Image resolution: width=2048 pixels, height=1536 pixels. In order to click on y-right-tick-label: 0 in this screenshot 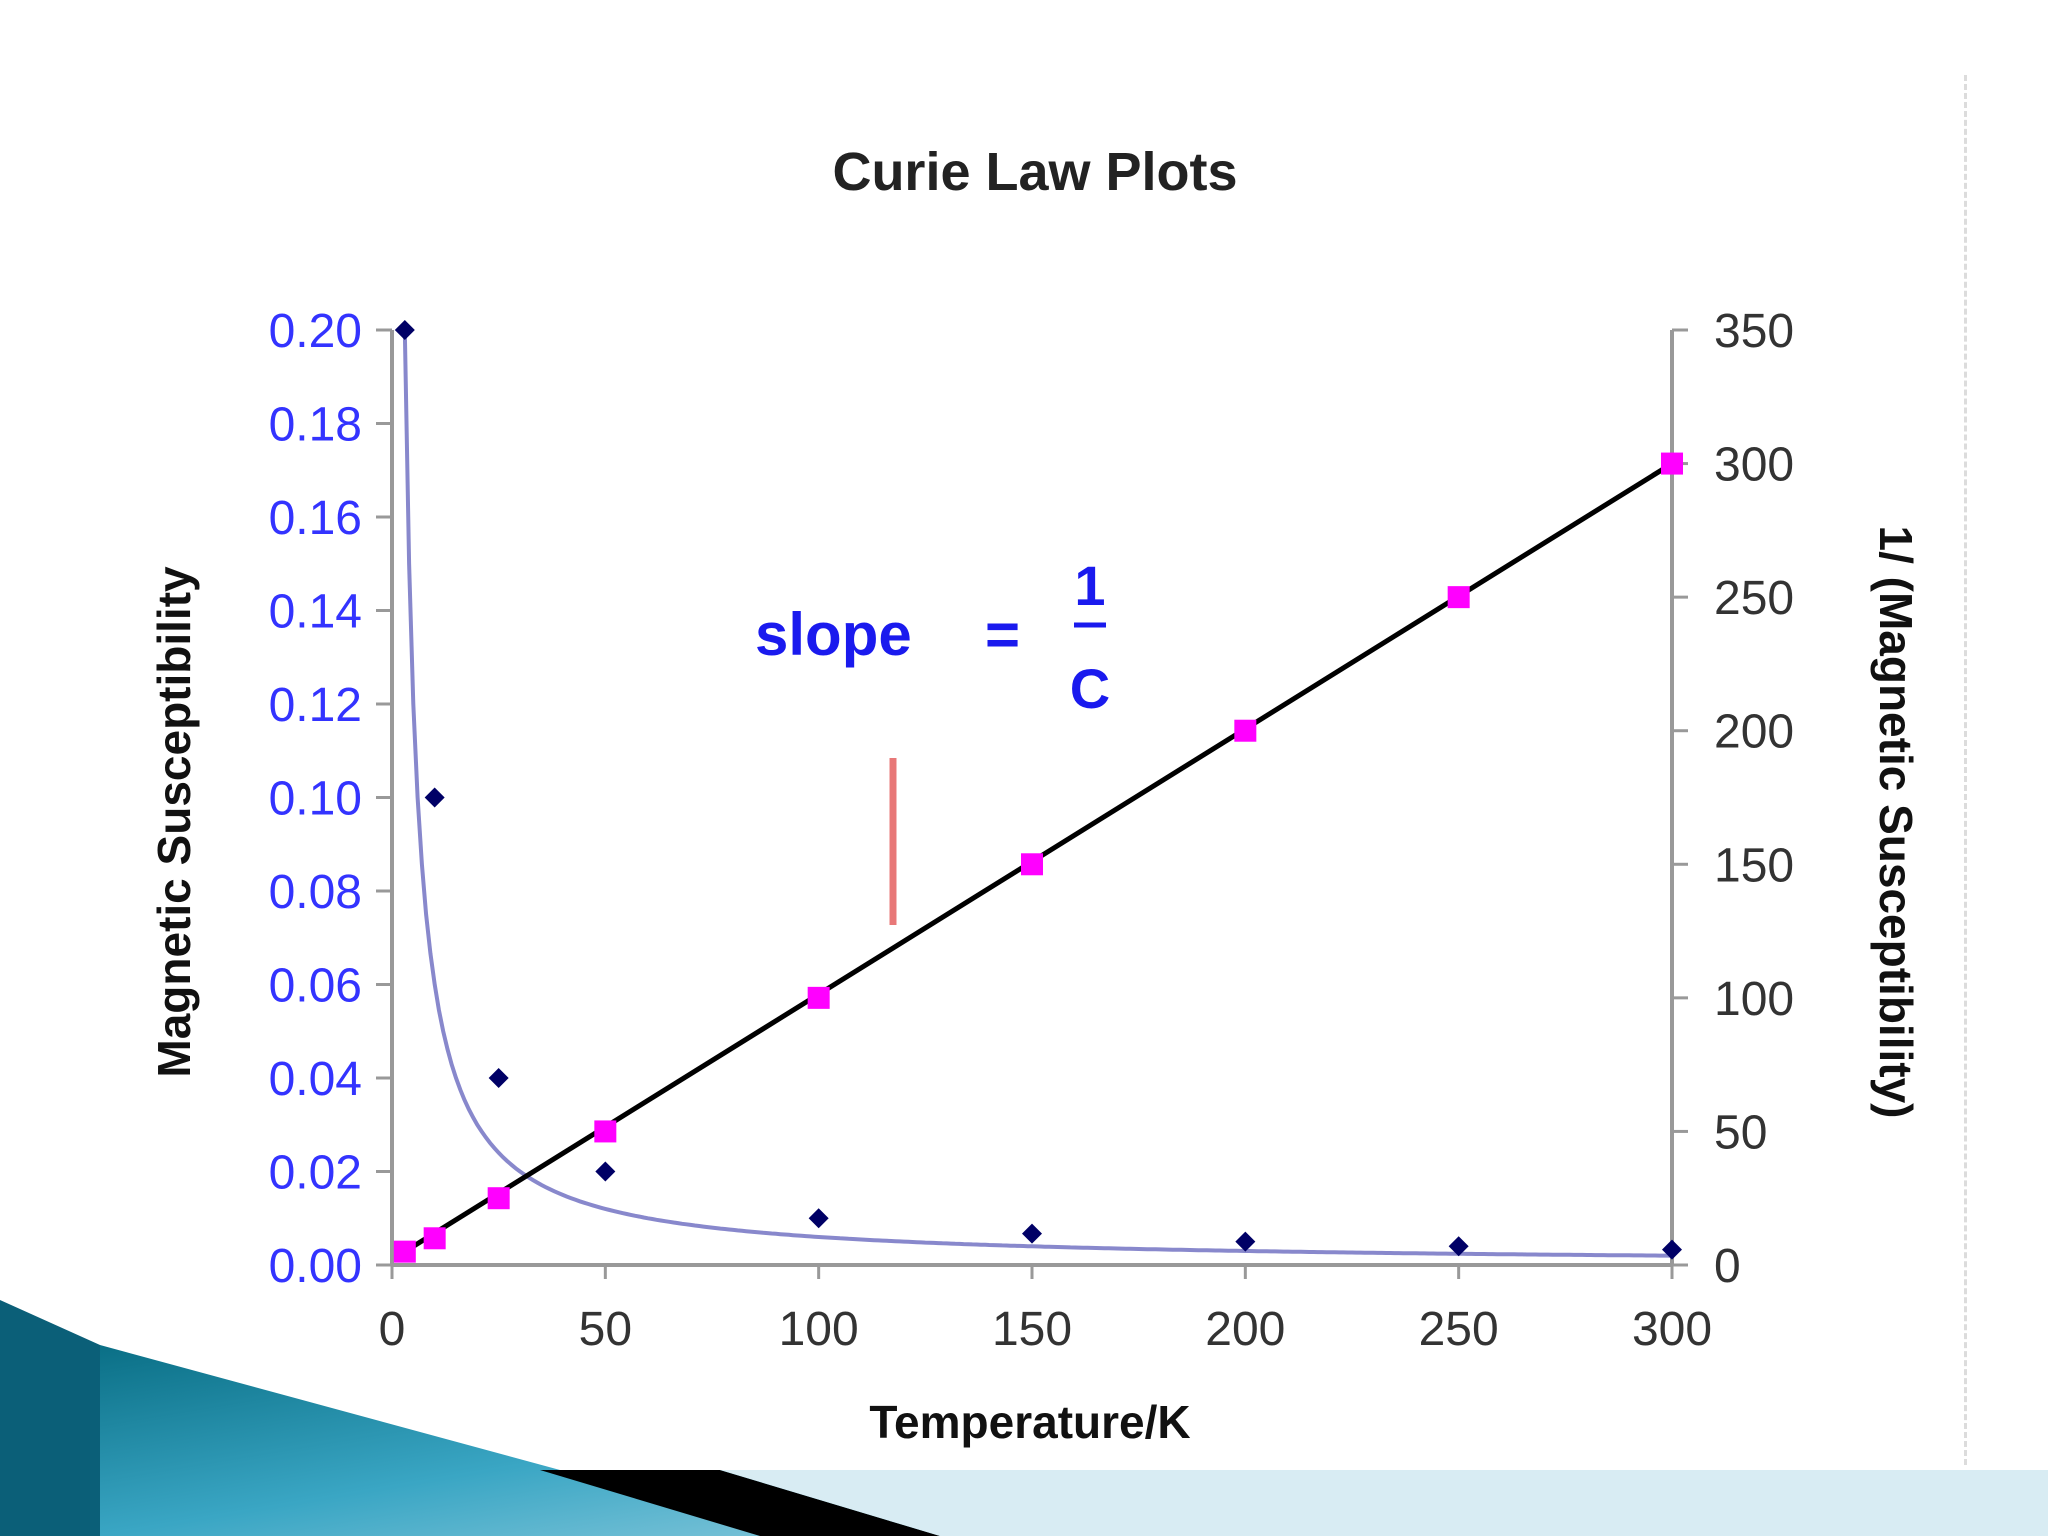, I will do `click(1727, 1266)`.